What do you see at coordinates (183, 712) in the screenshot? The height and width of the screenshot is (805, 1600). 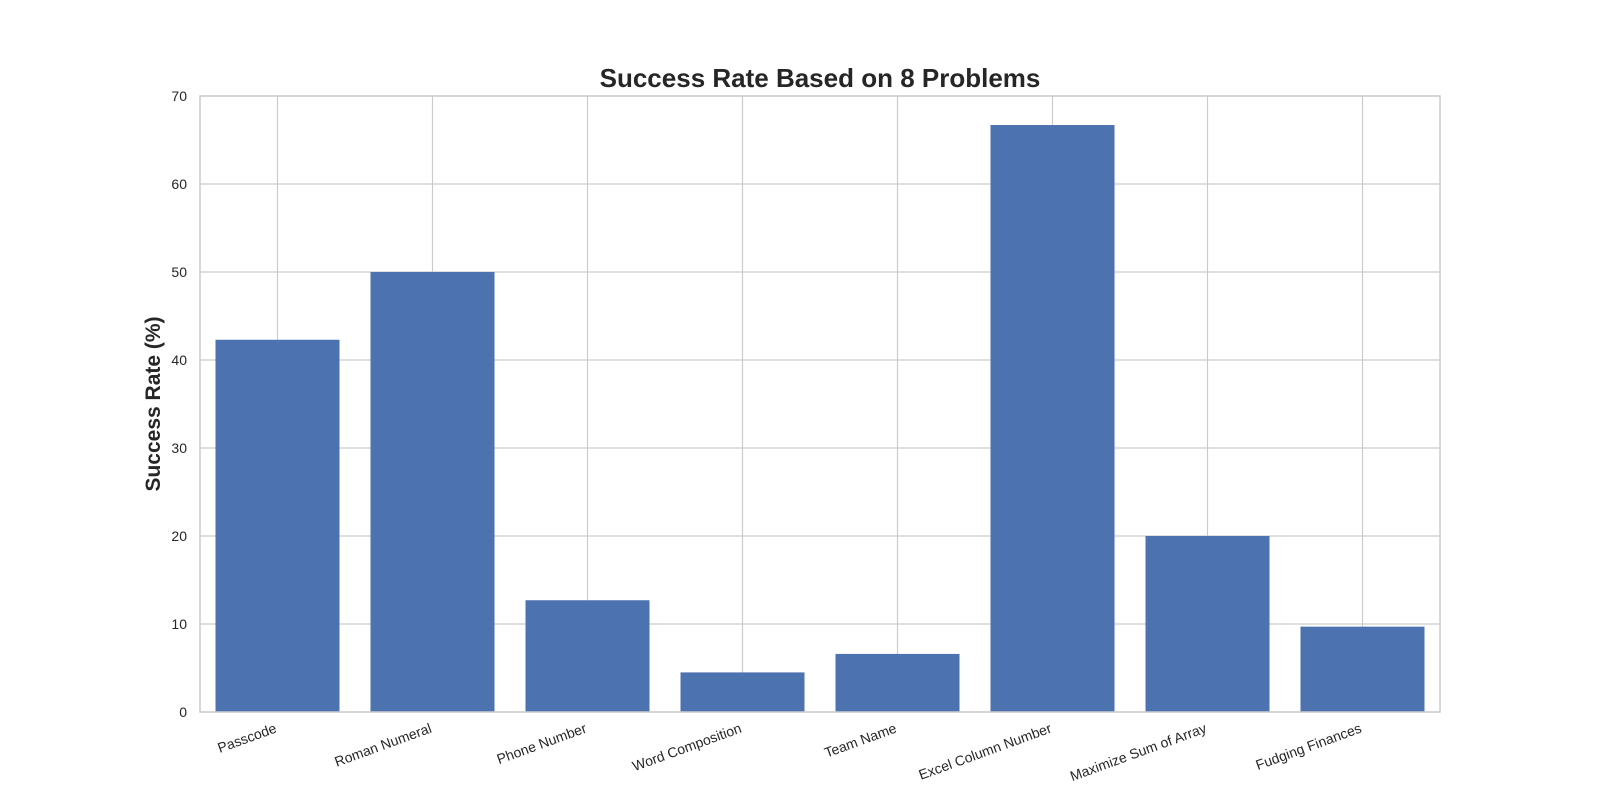 I see `y-tick-label: 0` at bounding box center [183, 712].